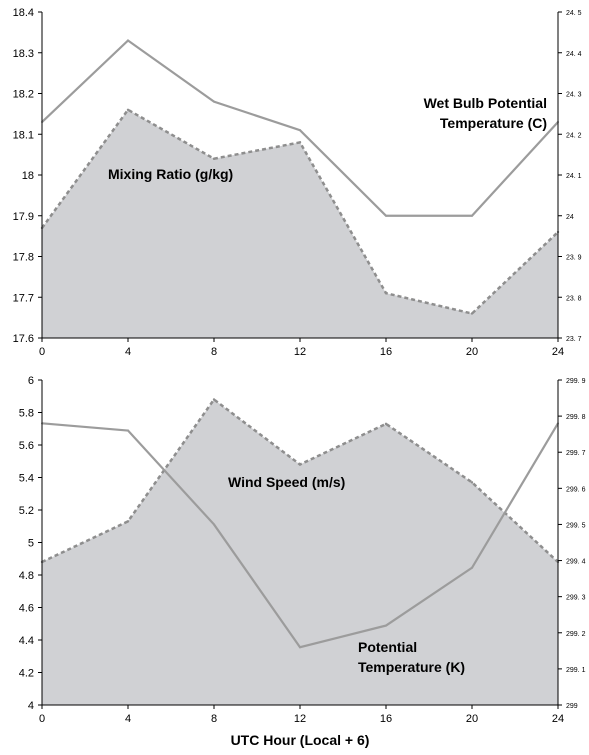  What do you see at coordinates (26, 641) in the screenshot?
I see `y-left-tick-label: 4.4` at bounding box center [26, 641].